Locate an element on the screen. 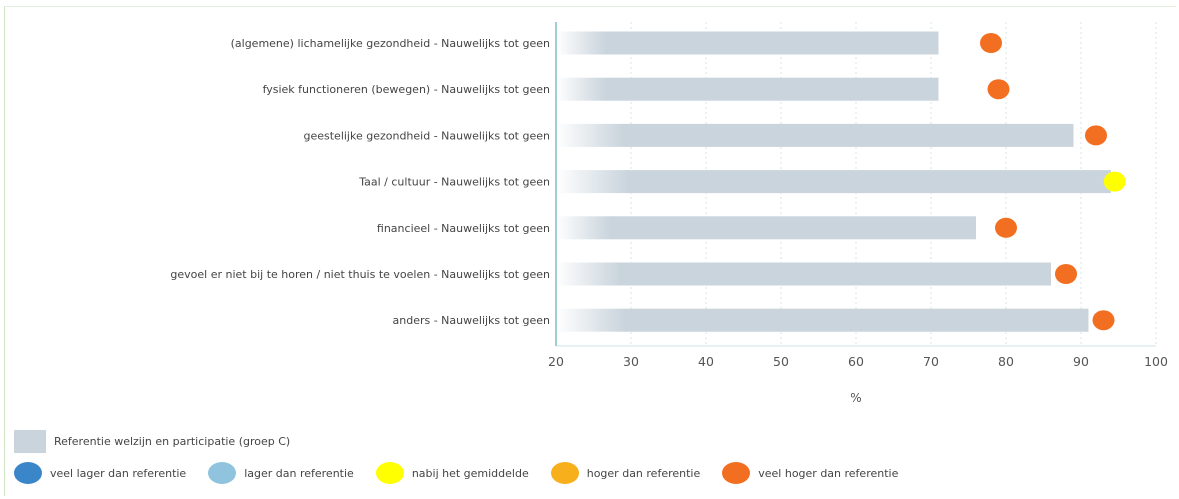 This screenshot has height=499, width=1179. category-label: financieel - Nauwelijks tot geen is located at coordinates (463, 228).